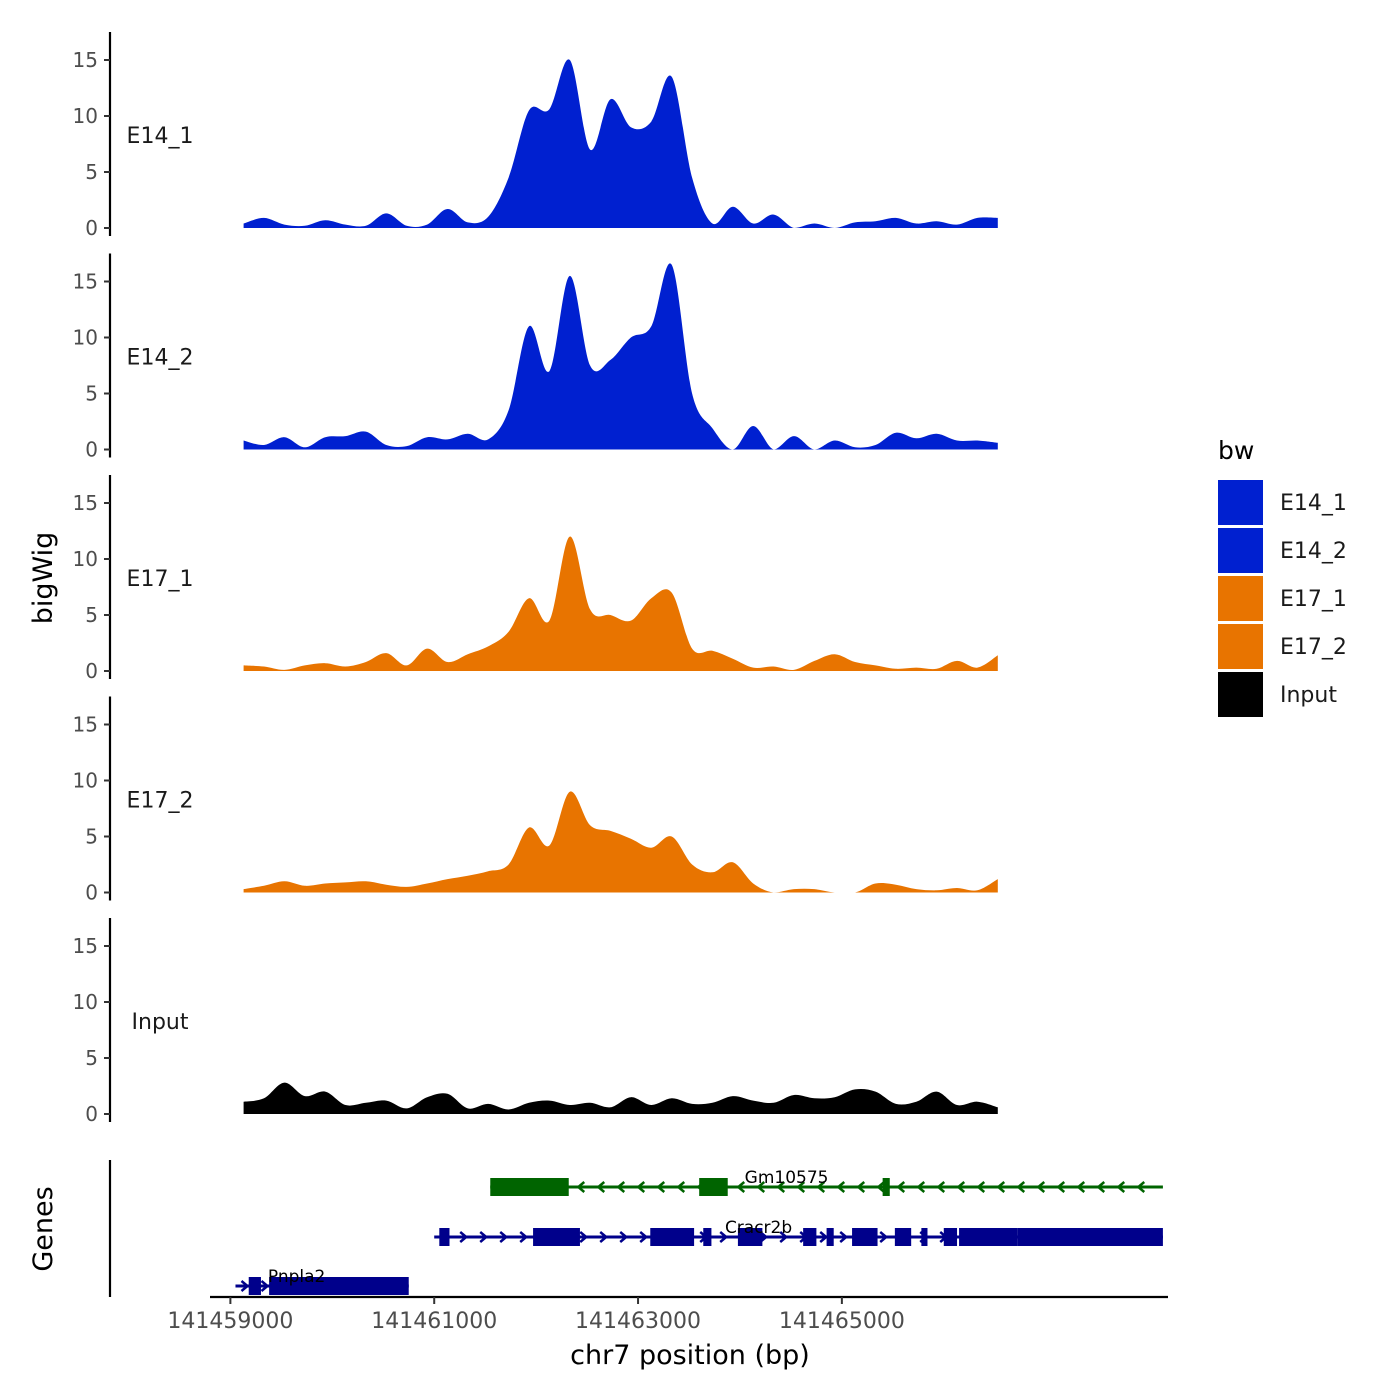  What do you see at coordinates (1313, 647) in the screenshot?
I see `legend-label-E17_2: E17_2` at bounding box center [1313, 647].